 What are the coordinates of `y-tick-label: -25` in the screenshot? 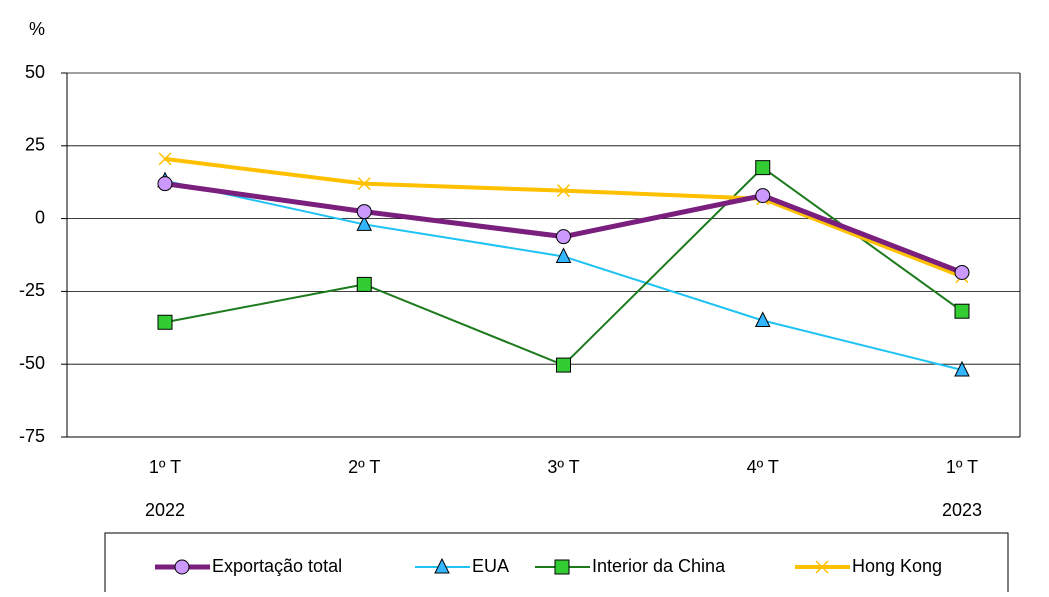 It's located at (32, 290).